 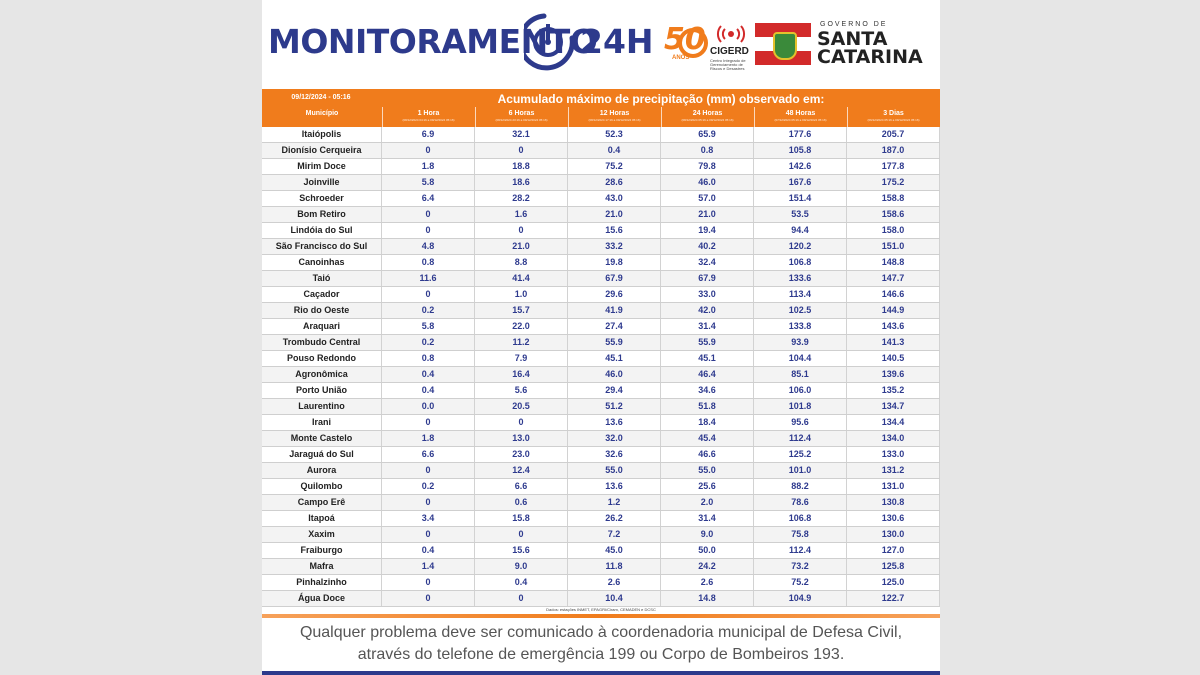 I want to click on rainfall-cell: 13.6, so click(x=614, y=422).